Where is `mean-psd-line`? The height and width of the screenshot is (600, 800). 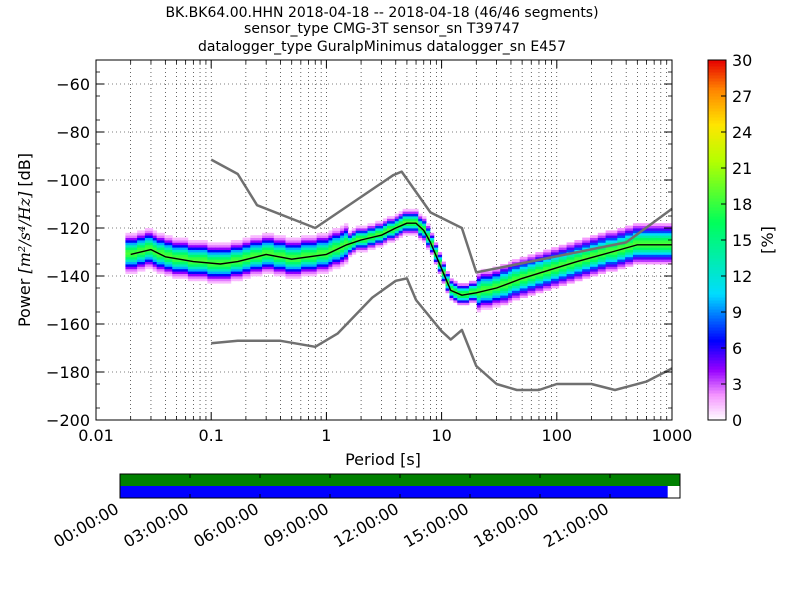 mean-psd-line is located at coordinates (401, 259).